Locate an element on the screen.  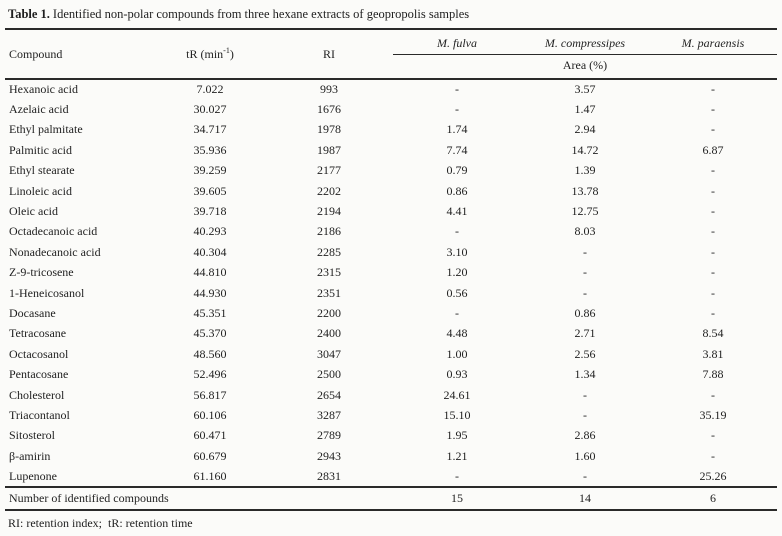
fulva-area-cell: 1.21 is located at coordinates (457, 455).